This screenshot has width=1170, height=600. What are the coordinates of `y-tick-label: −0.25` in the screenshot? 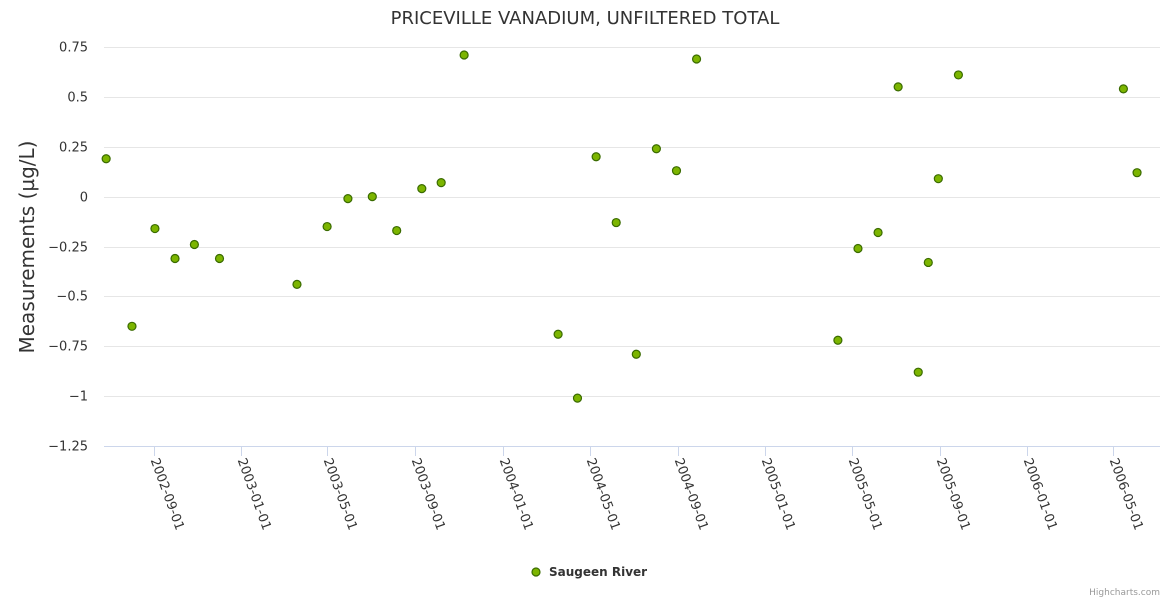 It's located at (68, 248).